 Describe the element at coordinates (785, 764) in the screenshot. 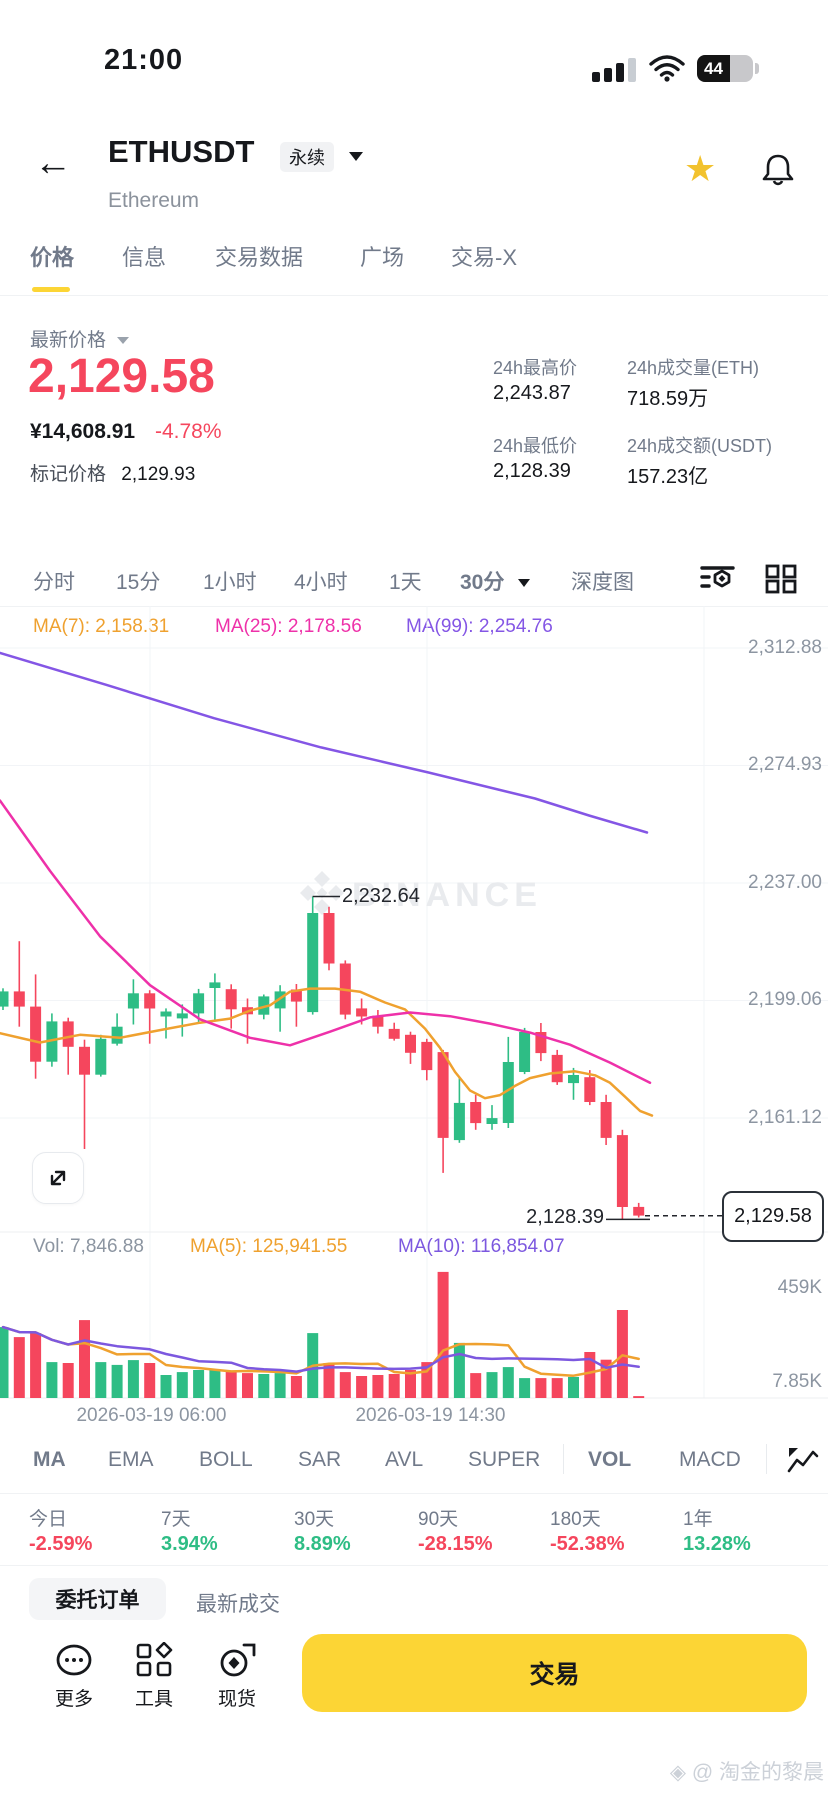

I see `price-axis-label: 2,274.93` at that location.